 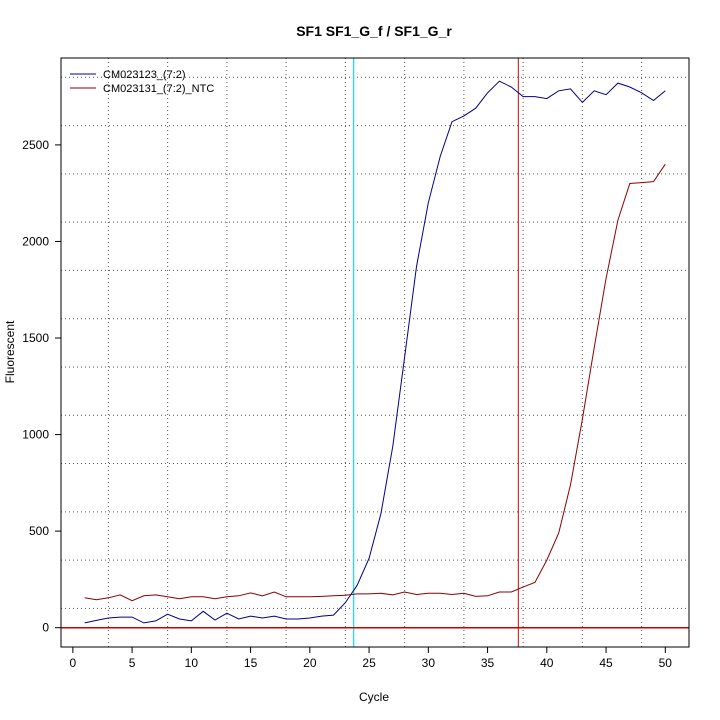 What do you see at coordinates (144, 75) in the screenshot?
I see `legend-label: CM023123_(7:2)` at bounding box center [144, 75].